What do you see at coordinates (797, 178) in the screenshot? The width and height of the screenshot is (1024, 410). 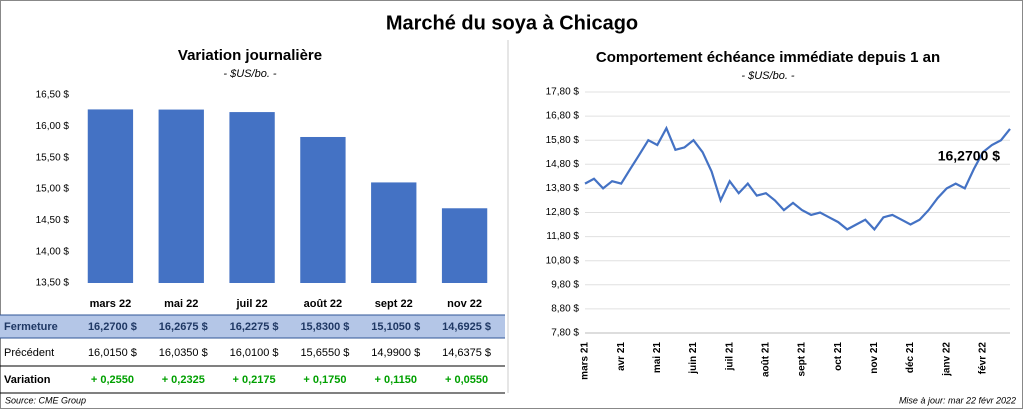 I see `price-line` at bounding box center [797, 178].